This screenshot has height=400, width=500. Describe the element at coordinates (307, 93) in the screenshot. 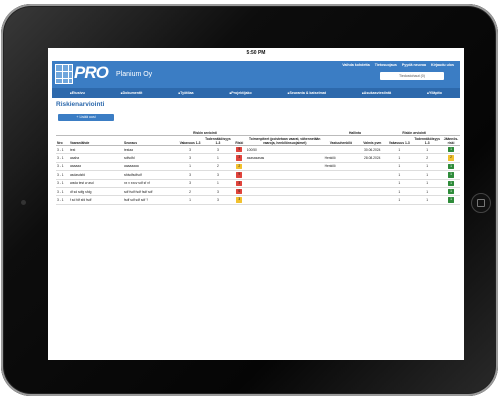

I see `nav-item: Seuranta & katselmat` at that location.